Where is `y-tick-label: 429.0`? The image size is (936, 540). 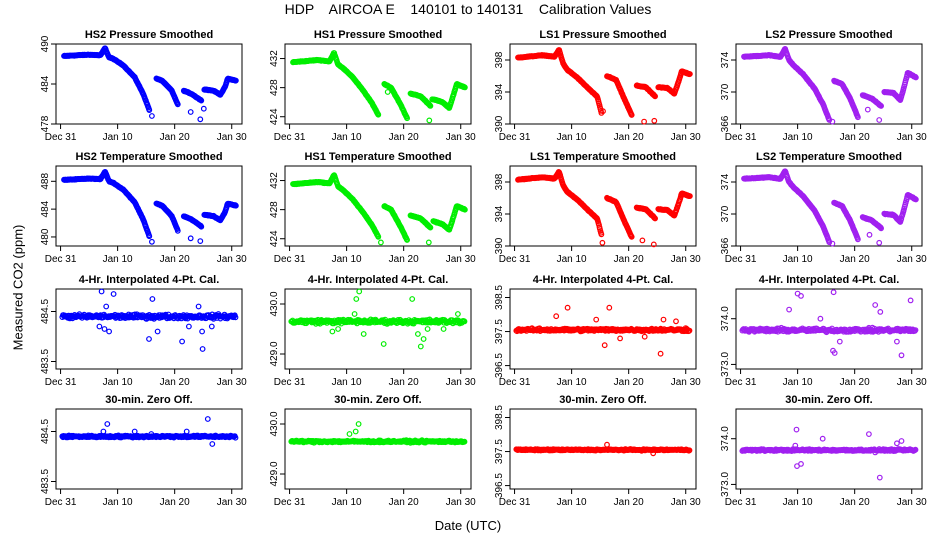 y-tick-label: 429.0 is located at coordinates (274, 473).